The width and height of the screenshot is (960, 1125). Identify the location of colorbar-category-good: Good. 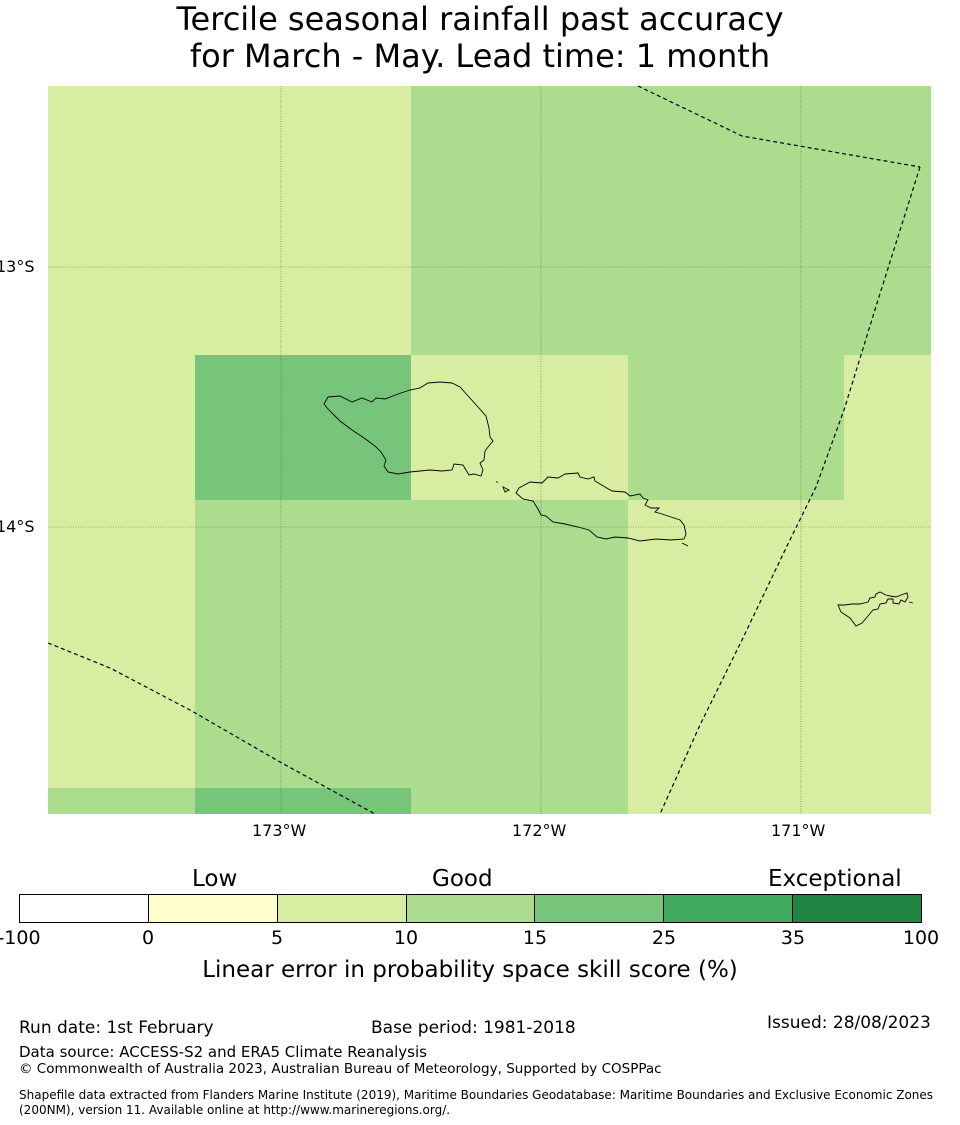
(462, 879).